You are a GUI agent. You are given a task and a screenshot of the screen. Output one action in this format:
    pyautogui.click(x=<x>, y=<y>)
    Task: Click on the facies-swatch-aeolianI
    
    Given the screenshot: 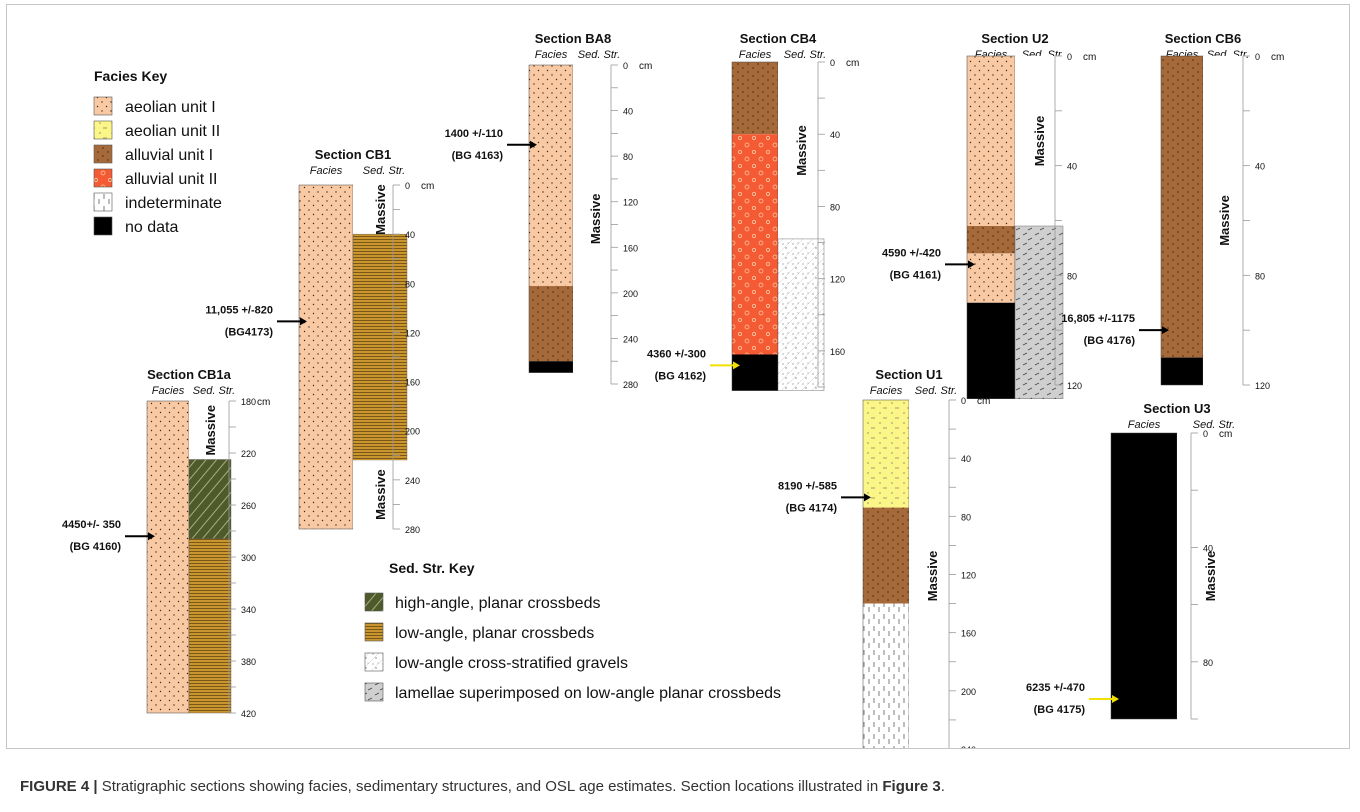 What is the action you would take?
    pyautogui.click(x=103, y=106)
    